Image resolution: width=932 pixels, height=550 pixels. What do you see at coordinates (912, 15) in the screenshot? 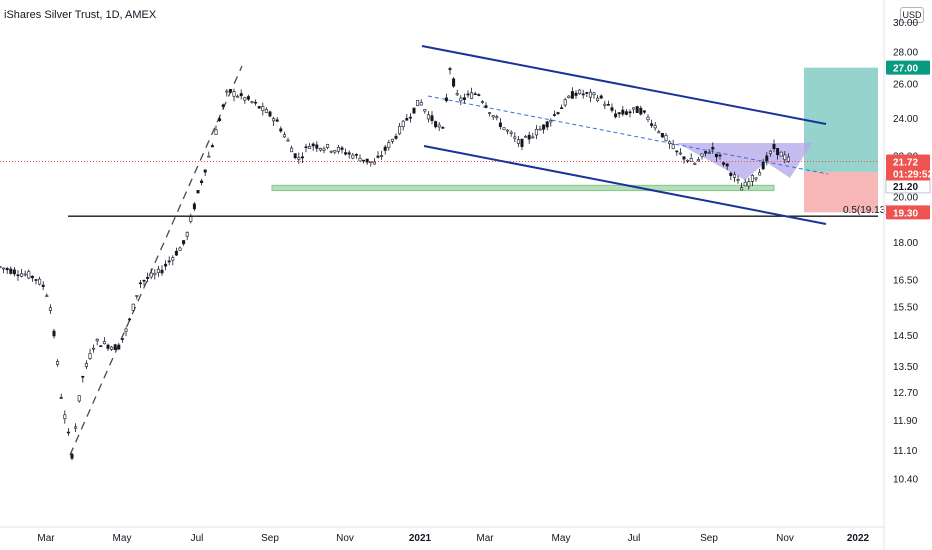
I see `currency-button: USD` at bounding box center [912, 15].